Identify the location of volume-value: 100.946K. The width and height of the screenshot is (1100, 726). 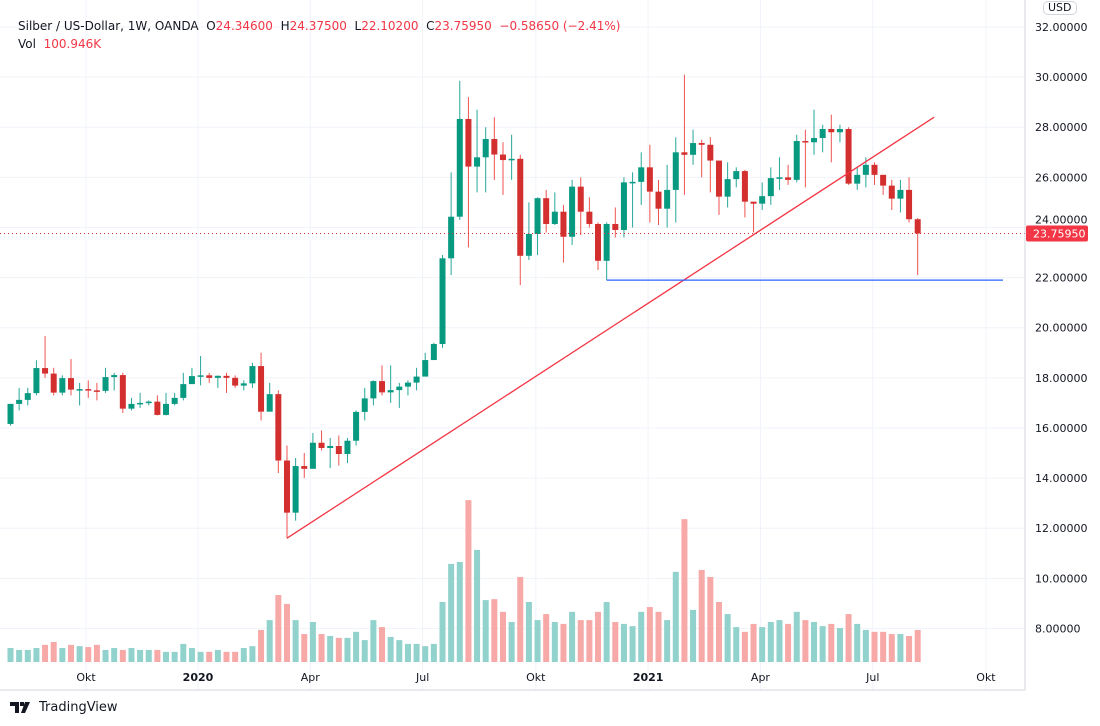
(72, 44).